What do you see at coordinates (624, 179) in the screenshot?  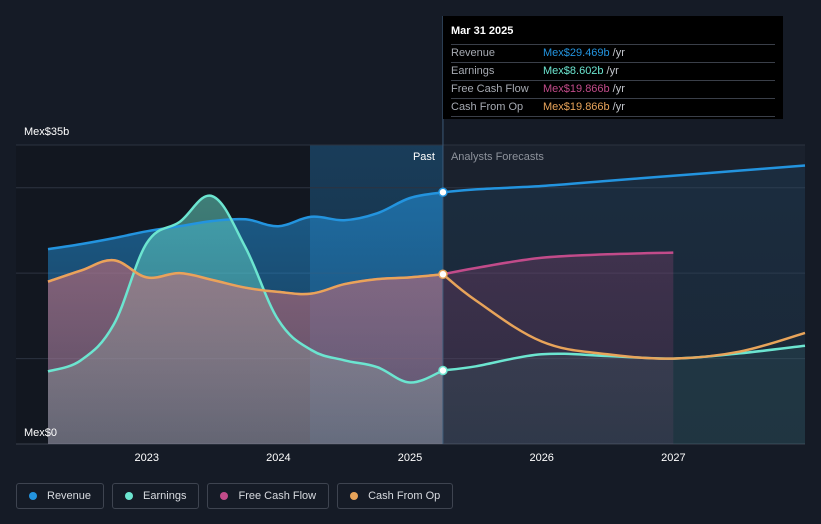 I see `revenue-line-forecast` at bounding box center [624, 179].